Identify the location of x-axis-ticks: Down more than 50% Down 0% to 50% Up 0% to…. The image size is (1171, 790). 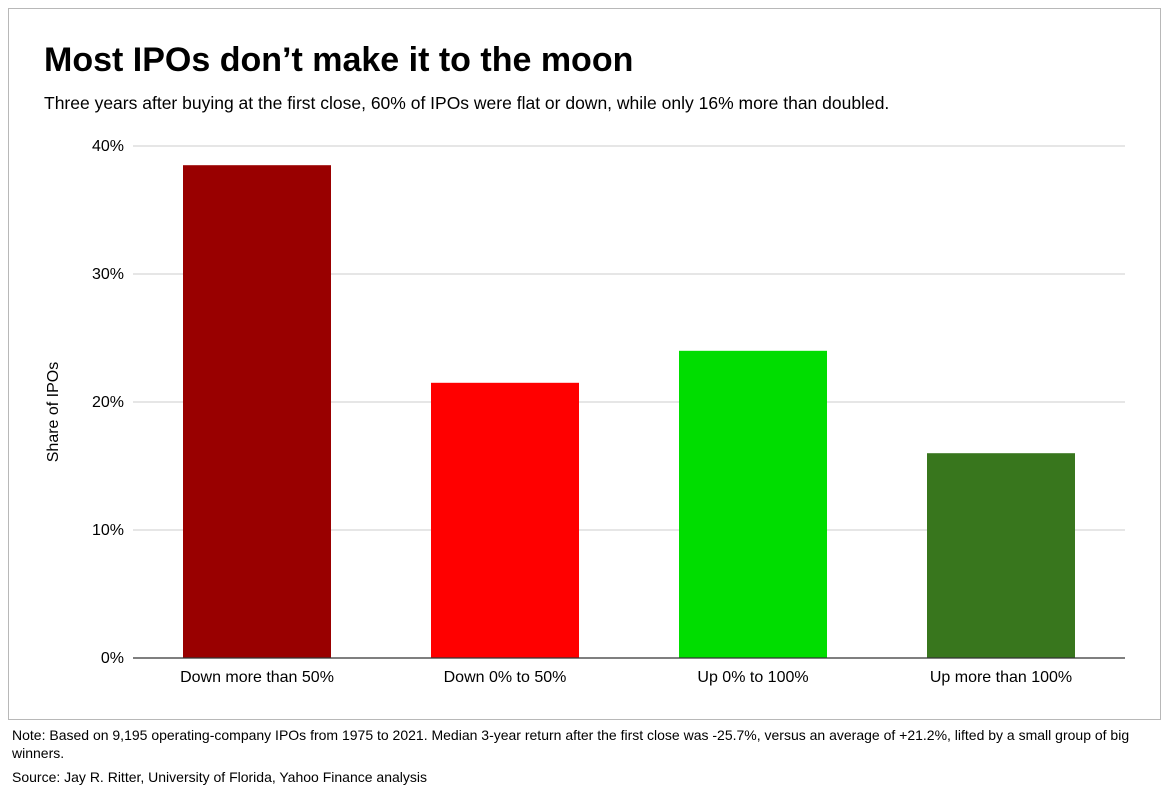
(626, 677).